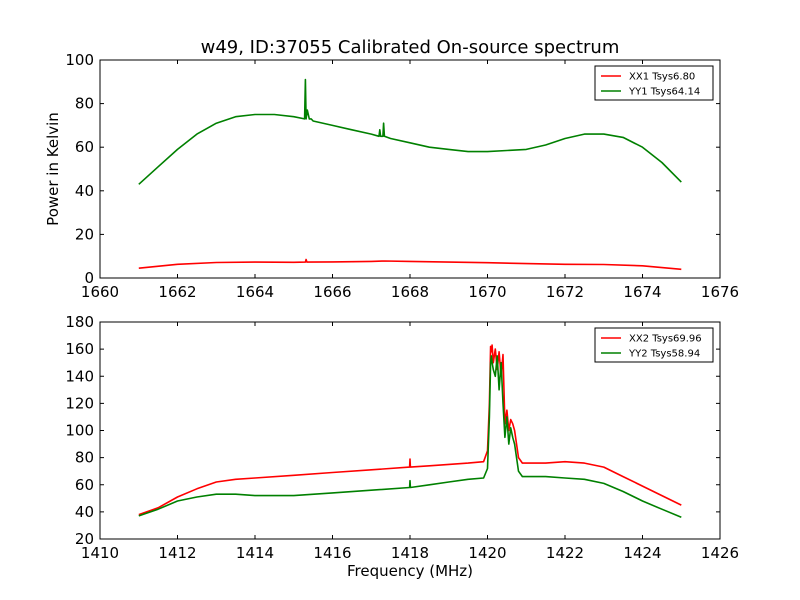 This screenshot has width=800, height=600. What do you see at coordinates (100, 553) in the screenshot?
I see `x-tick-label: 1410` at bounding box center [100, 553].